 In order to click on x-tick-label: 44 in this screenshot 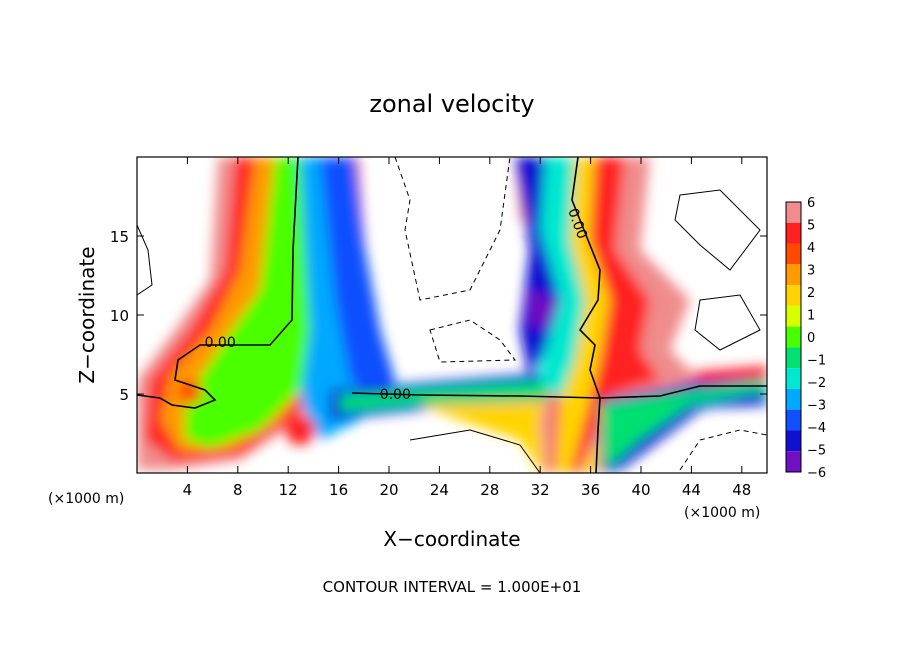, I will do `click(691, 490)`.